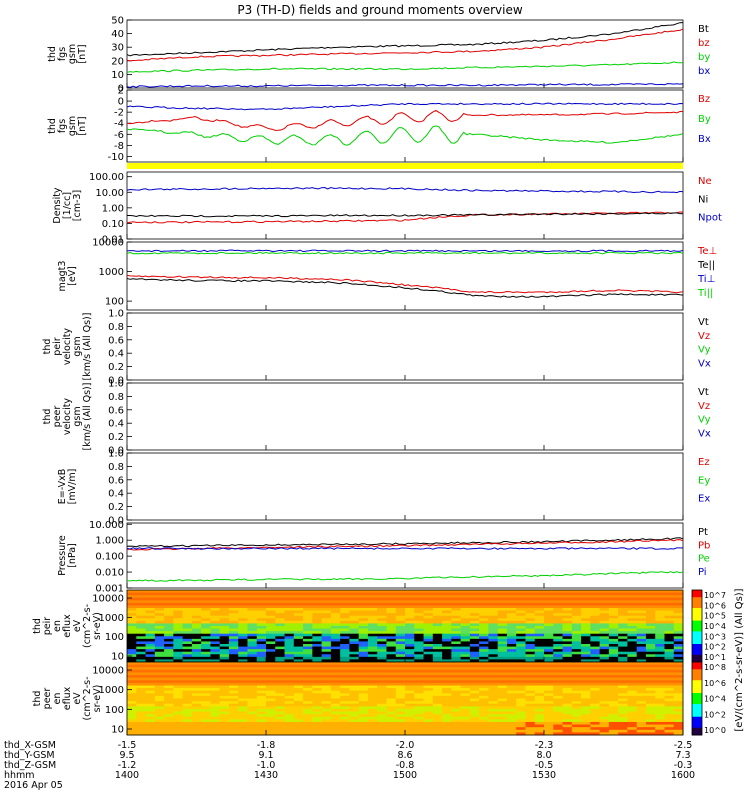 Image resolution: width=750 pixels, height=800 pixels. I want to click on legend-Ti⊥: Ti⊥, so click(706, 279).